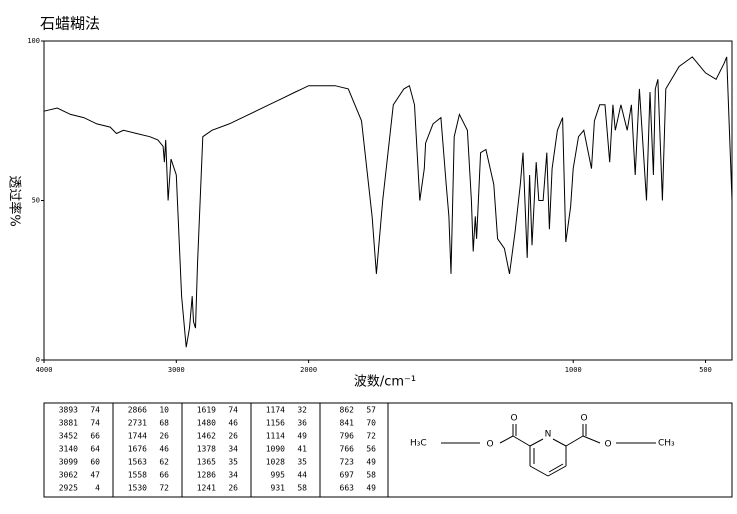 The height and width of the screenshot is (514, 737). Describe the element at coordinates (95, 475) in the screenshot. I see `peak-transmittance: 47` at that location.